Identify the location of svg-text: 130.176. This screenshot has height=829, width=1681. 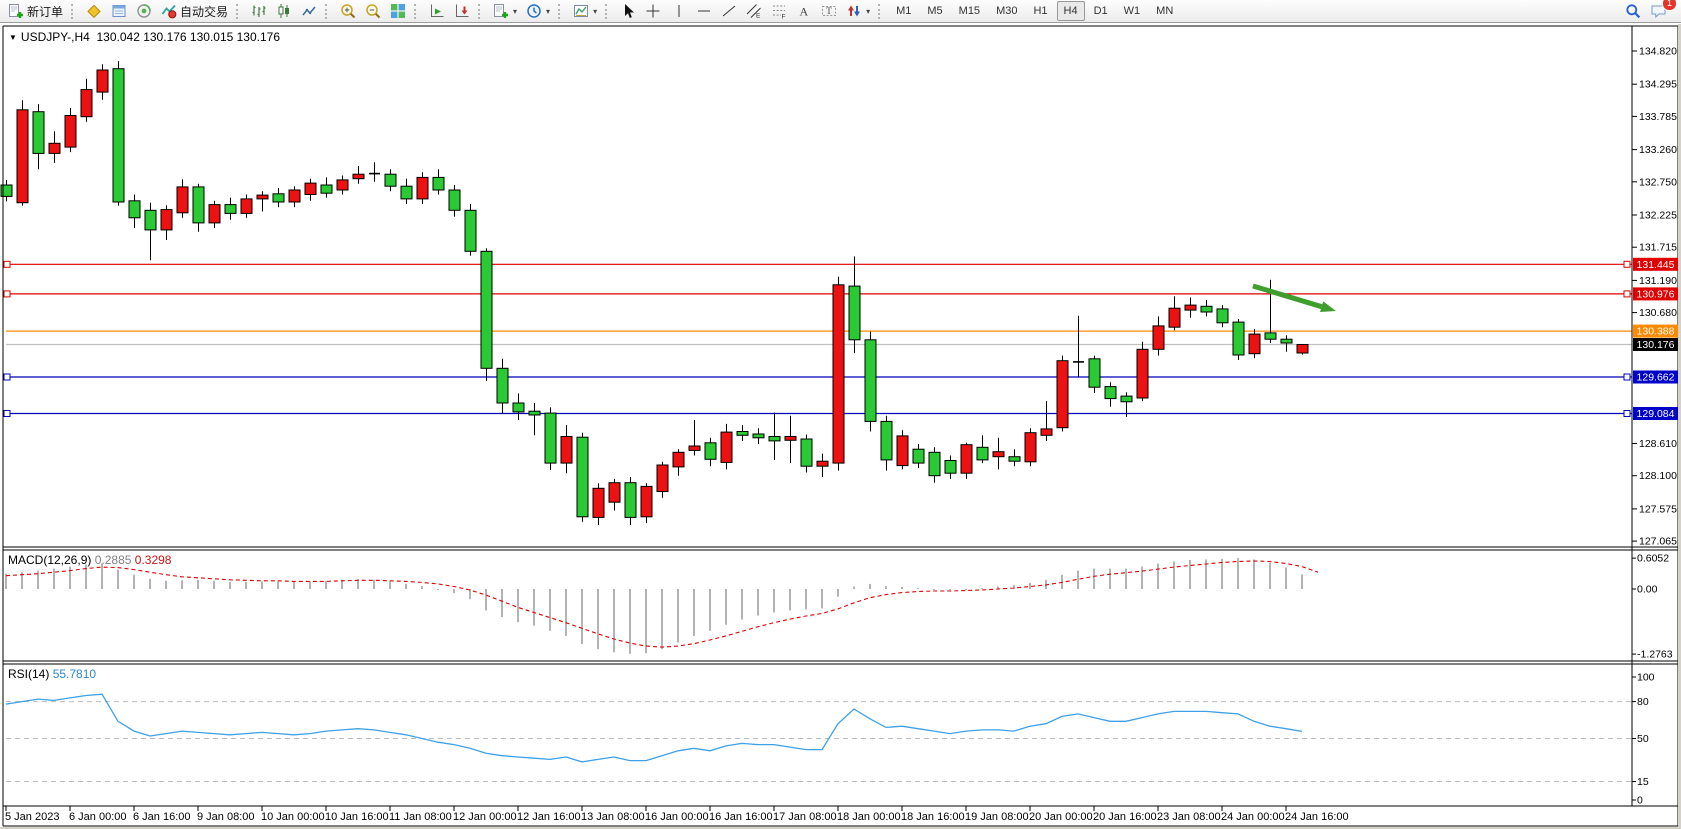
(1656, 345).